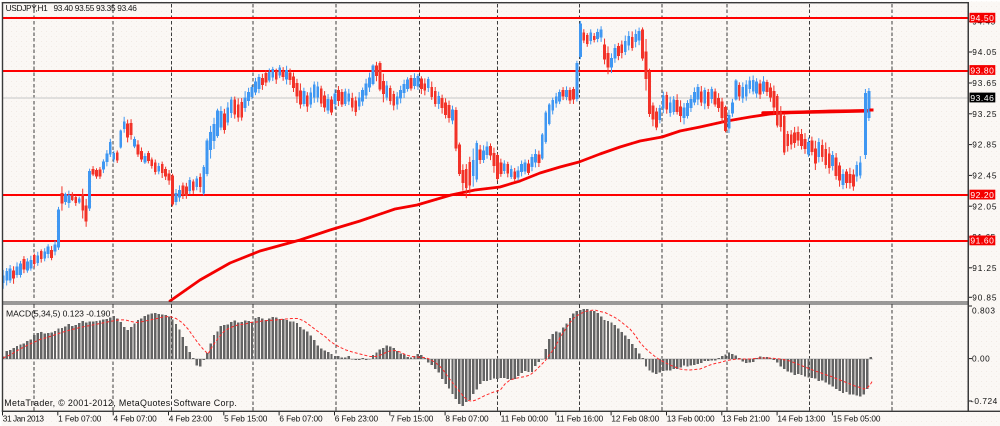 The image size is (1000, 426). I want to click on svg-text: 13 Feb 00:00, so click(691, 419).